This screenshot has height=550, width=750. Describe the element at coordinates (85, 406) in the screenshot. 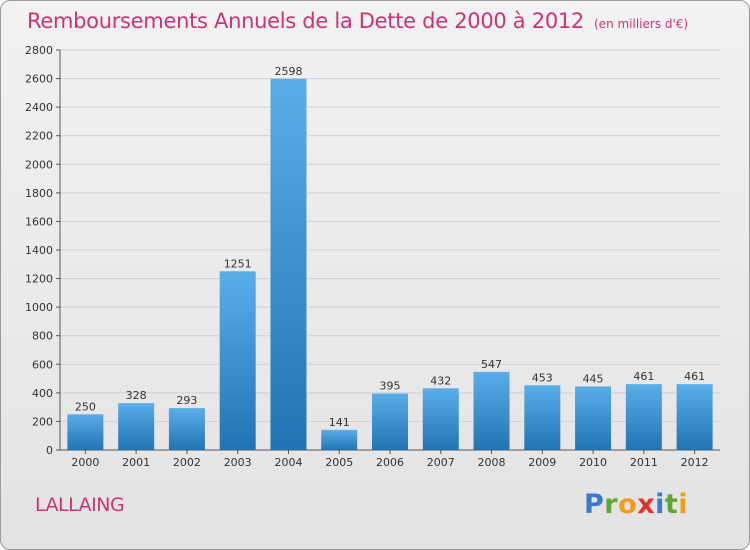

I see `bar-value-label: 250` at that location.